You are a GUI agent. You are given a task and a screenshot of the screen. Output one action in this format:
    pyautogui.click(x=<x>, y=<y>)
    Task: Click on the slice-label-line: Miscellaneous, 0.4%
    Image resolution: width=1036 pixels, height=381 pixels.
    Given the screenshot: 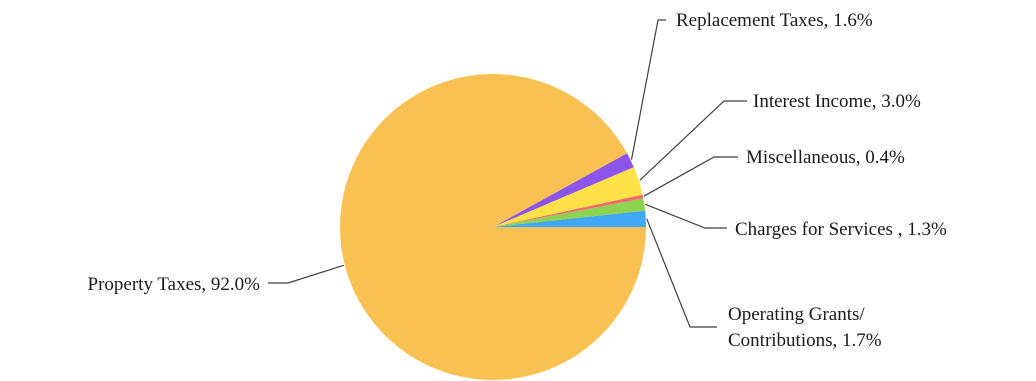 What is the action you would take?
    pyautogui.click(x=825, y=157)
    